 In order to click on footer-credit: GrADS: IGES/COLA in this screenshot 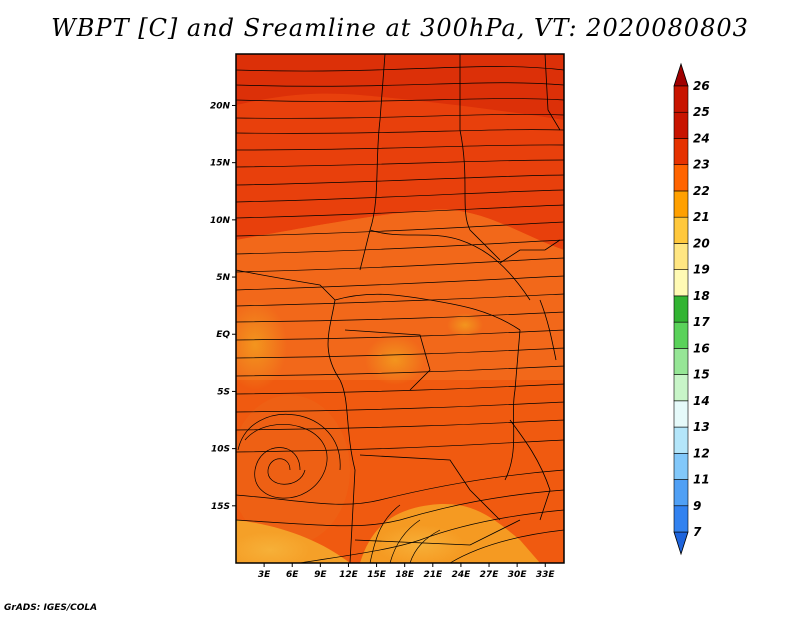, I will do `click(51, 608)`.